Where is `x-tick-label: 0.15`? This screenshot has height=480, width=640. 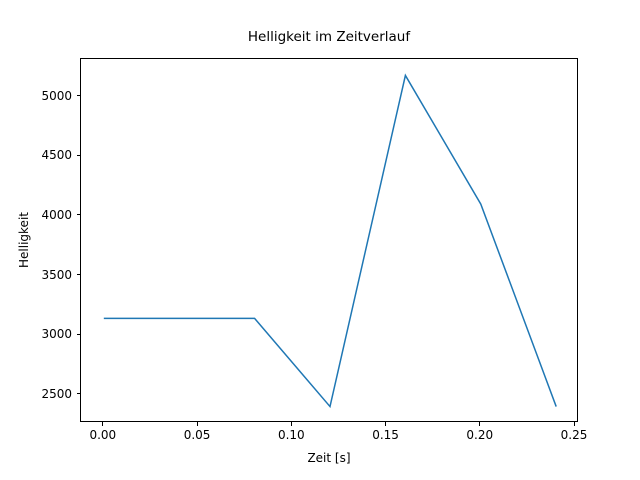
x-tick-label: 0.15 is located at coordinates (385, 435).